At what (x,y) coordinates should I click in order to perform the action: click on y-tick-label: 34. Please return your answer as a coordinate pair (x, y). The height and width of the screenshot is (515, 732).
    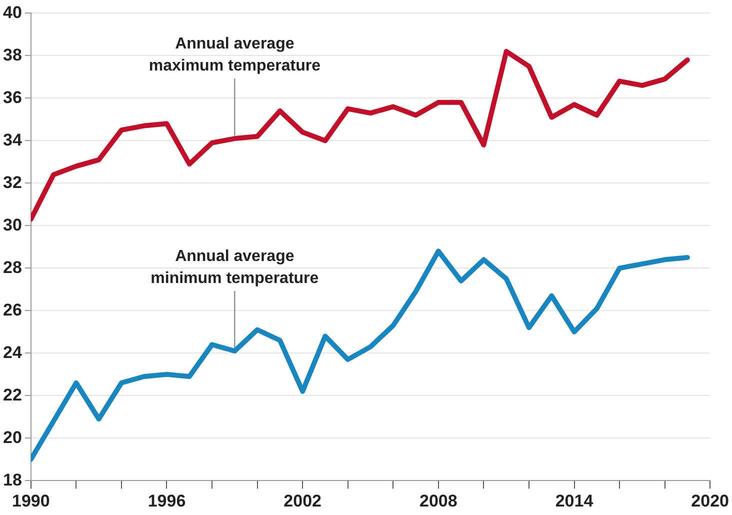
    Looking at the image, I should click on (12, 140).